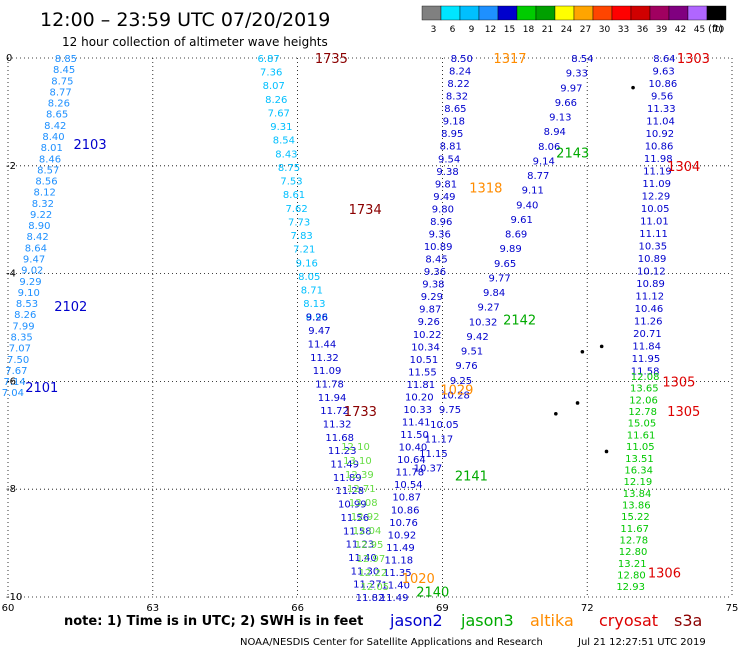  I want to click on wave-height-value: 8.57, so click(48, 170).